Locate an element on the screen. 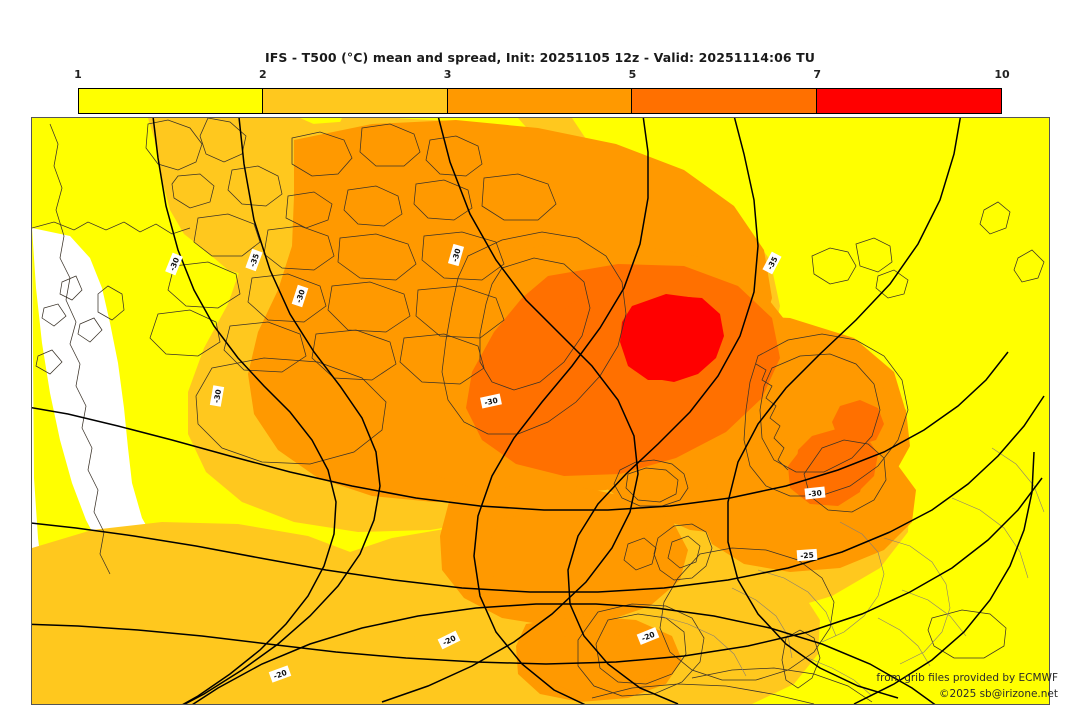 This screenshot has height=718, width=1080. credit-source: from grib files provided by ECMWF is located at coordinates (967, 678).